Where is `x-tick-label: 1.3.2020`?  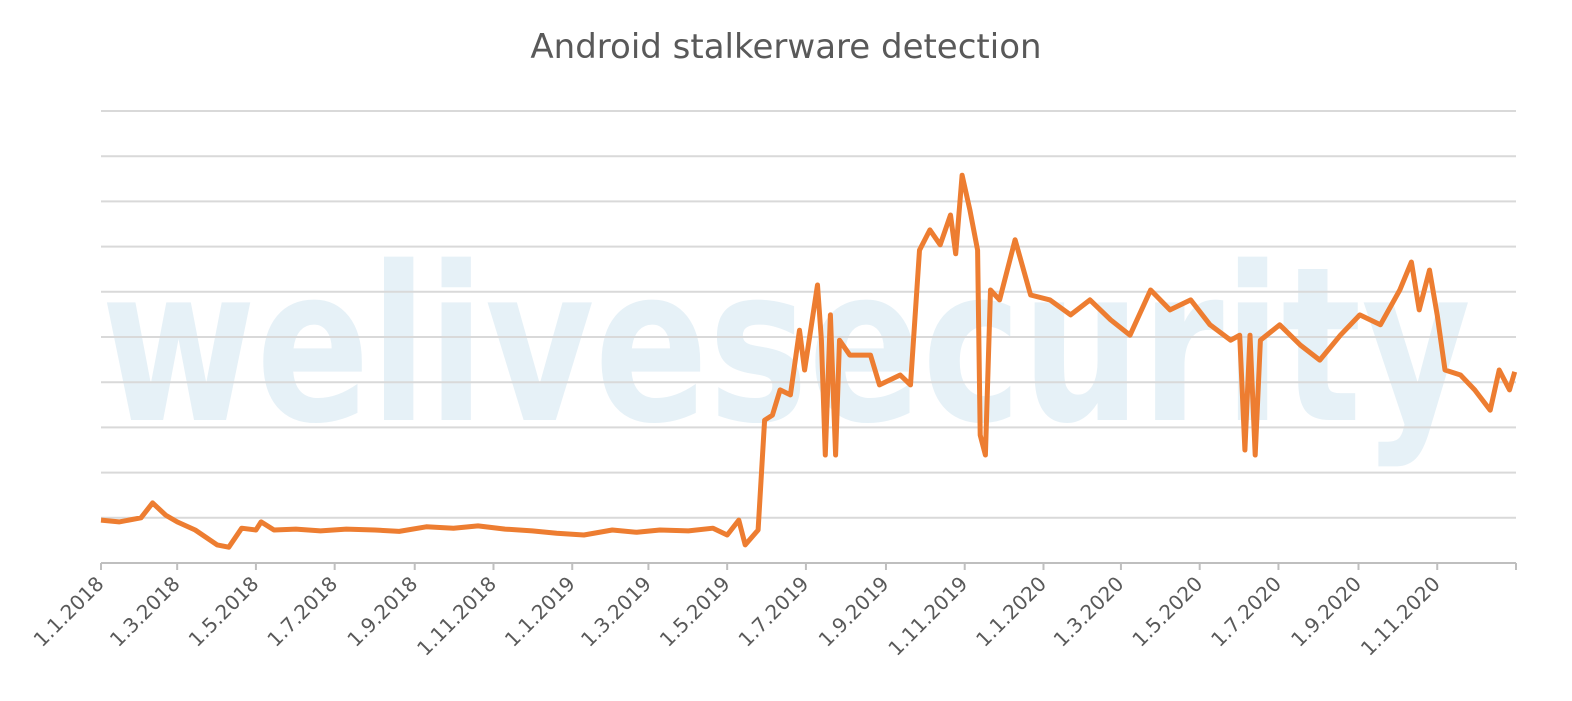
x-tick-label: 1.3.2020 is located at coordinates (1089, 612).